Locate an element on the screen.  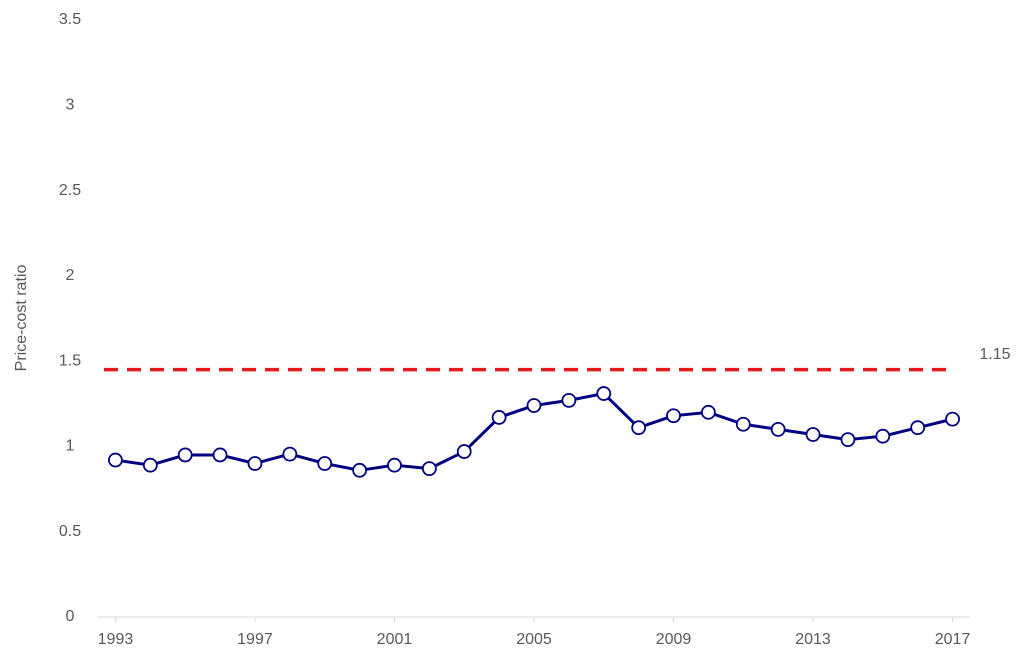
x-tick-label: 2009 is located at coordinates (674, 639).